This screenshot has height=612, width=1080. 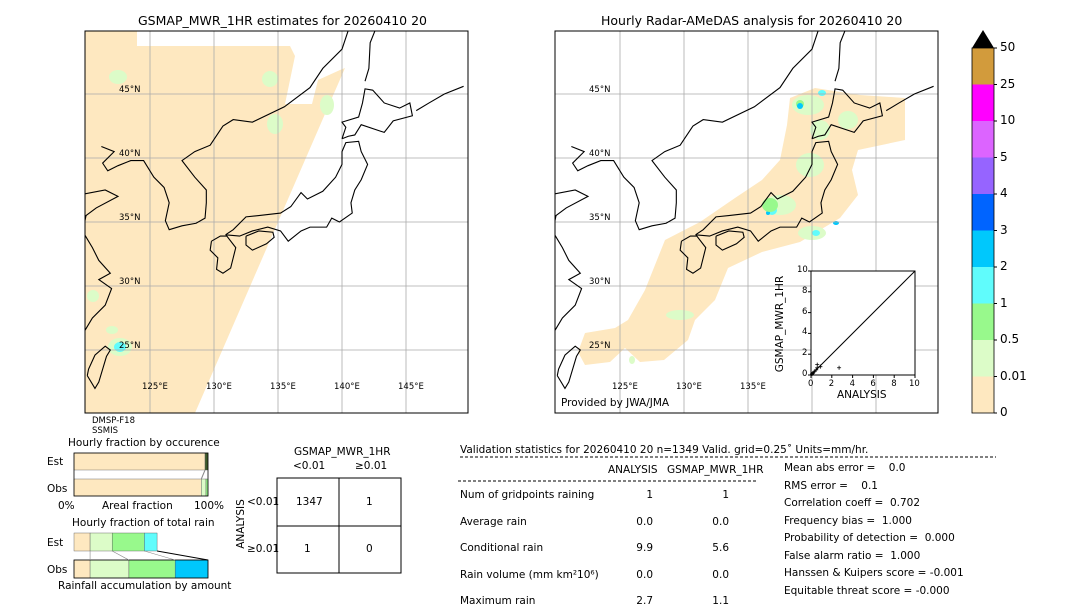 I want to click on sensor-label: SSMIS, so click(x=105, y=431).